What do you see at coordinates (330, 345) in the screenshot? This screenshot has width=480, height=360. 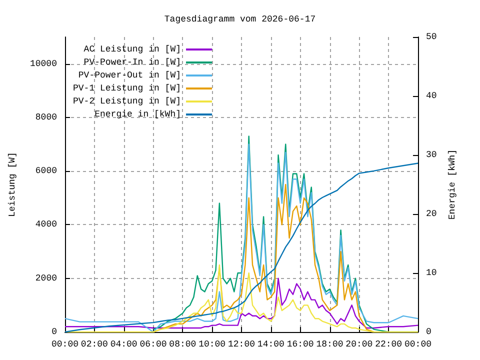 I see `x-tick-label: 18:00` at bounding box center [330, 345].